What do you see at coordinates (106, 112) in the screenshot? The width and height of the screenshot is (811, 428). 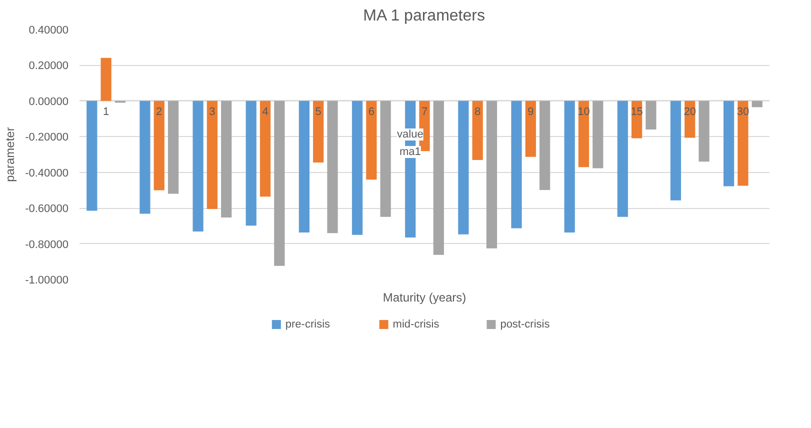 I see `x-tick-label: 1` at bounding box center [106, 112].